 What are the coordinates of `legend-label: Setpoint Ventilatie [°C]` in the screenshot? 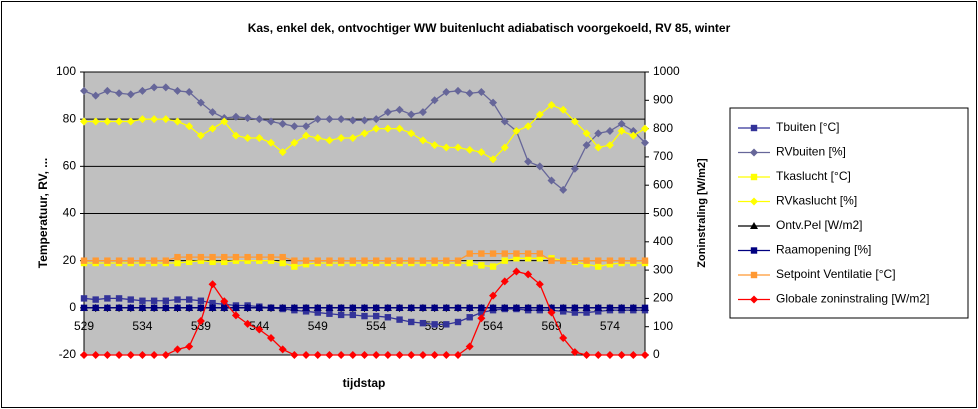 It's located at (836, 274).